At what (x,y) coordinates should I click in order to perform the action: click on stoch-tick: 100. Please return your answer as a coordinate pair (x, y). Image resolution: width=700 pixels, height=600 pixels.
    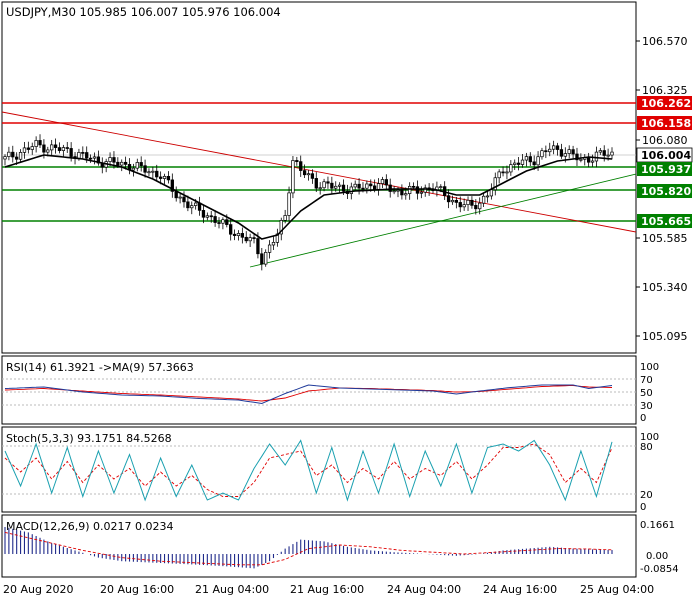
    Looking at the image, I should click on (649, 437).